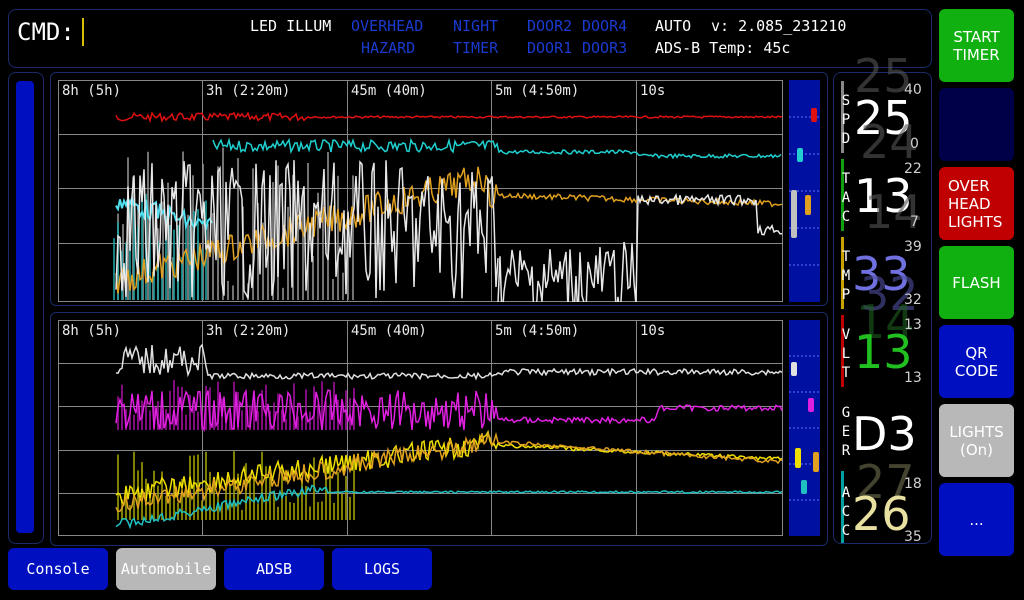 This screenshot has width=1024, height=600. I want to click on lights-button: LIGHTS (On), so click(976, 440).